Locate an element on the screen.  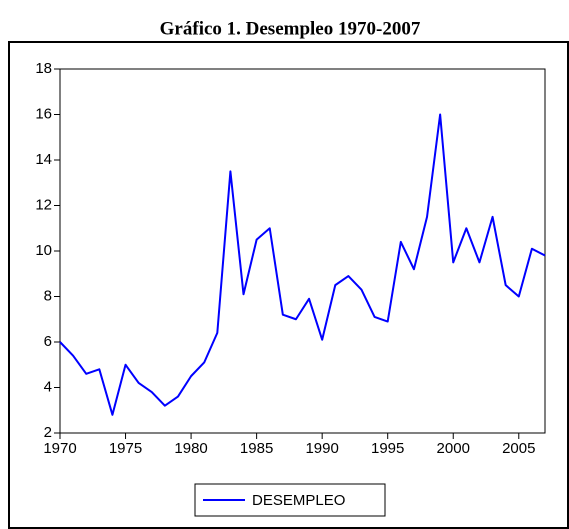
x-tick-label: 1985 is located at coordinates (256, 448).